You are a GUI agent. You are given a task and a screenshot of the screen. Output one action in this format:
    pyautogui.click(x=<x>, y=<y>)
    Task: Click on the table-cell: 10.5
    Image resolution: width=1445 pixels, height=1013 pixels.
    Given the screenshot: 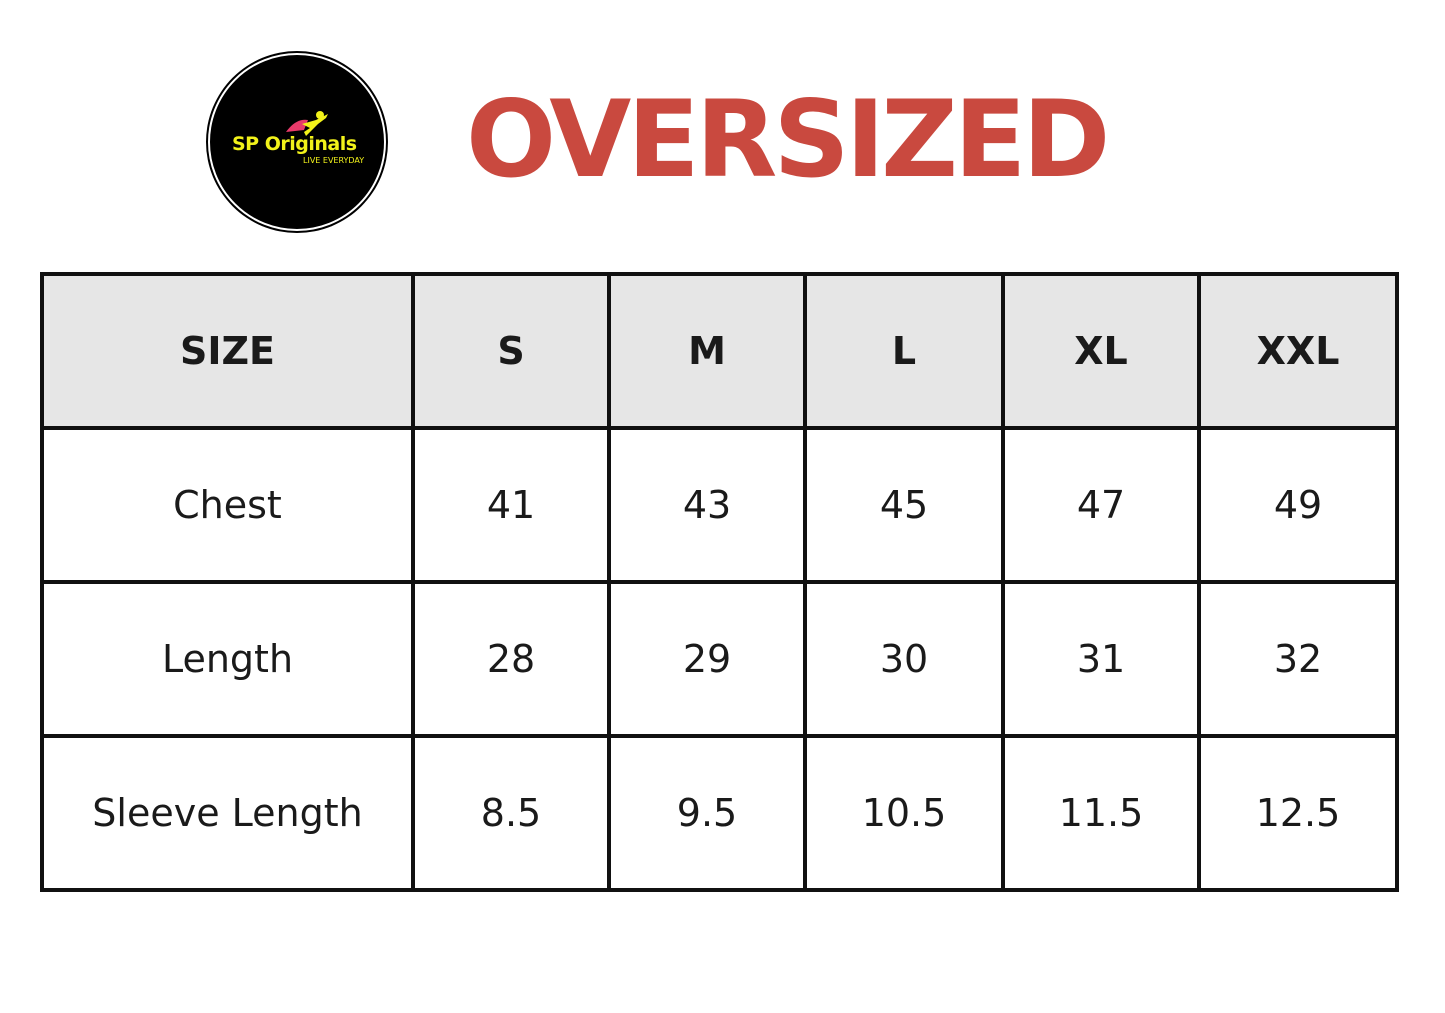 What is the action you would take?
    pyautogui.click(x=904, y=813)
    